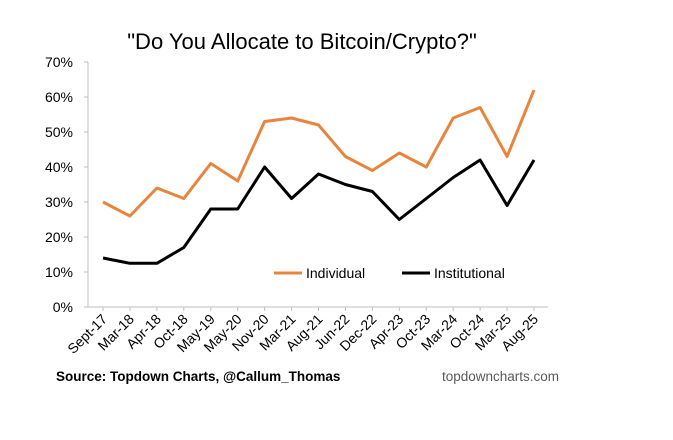 The width and height of the screenshot is (673, 440). Describe the element at coordinates (59, 132) in the screenshot. I see `y-tick-label: 50%` at that location.